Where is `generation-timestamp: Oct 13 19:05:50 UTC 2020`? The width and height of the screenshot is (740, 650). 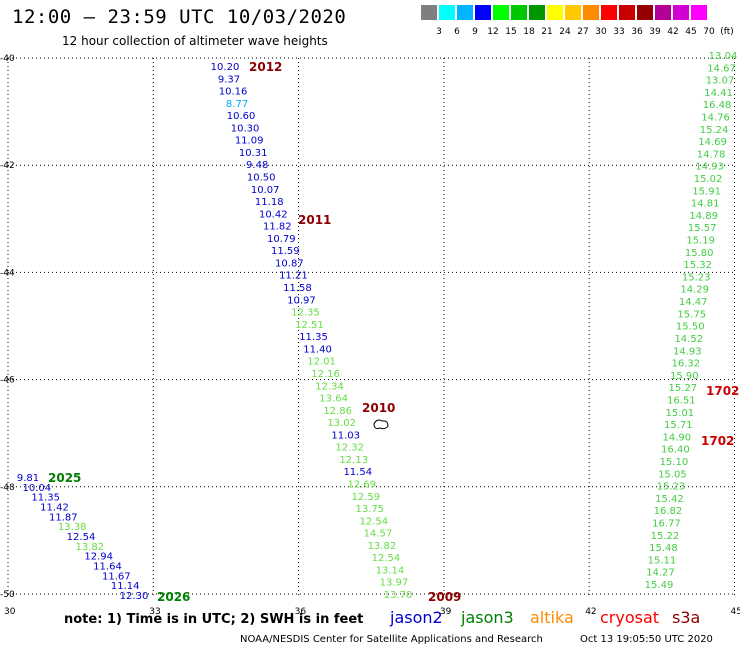
generation-timestamp: Oct 13 19:05:50 UTC 2020 is located at coordinates (646, 639).